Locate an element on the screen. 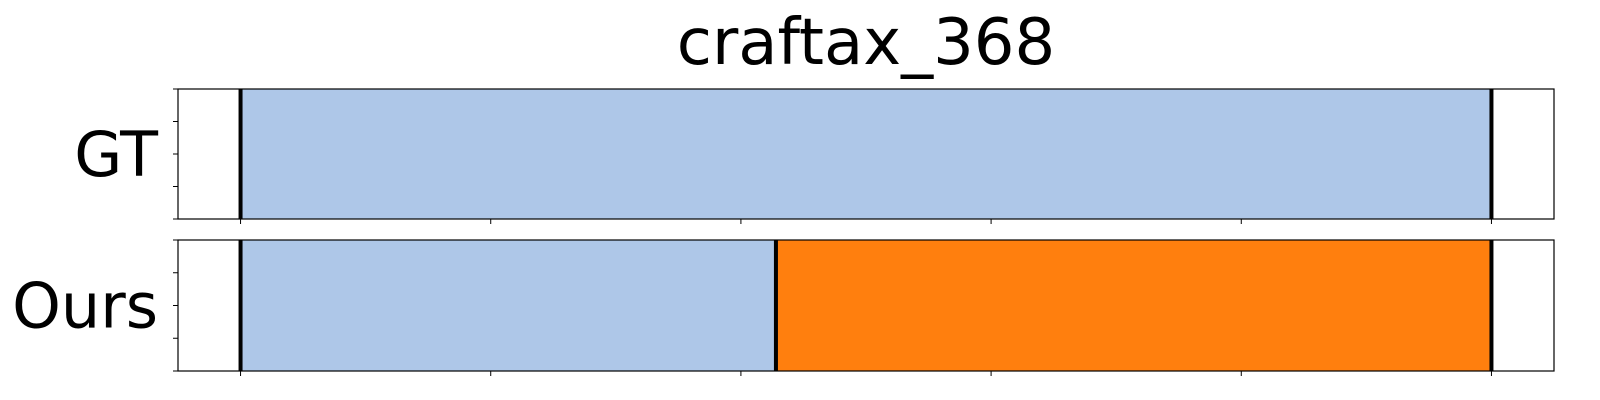  row-label-ours: Ours is located at coordinates (85, 306).